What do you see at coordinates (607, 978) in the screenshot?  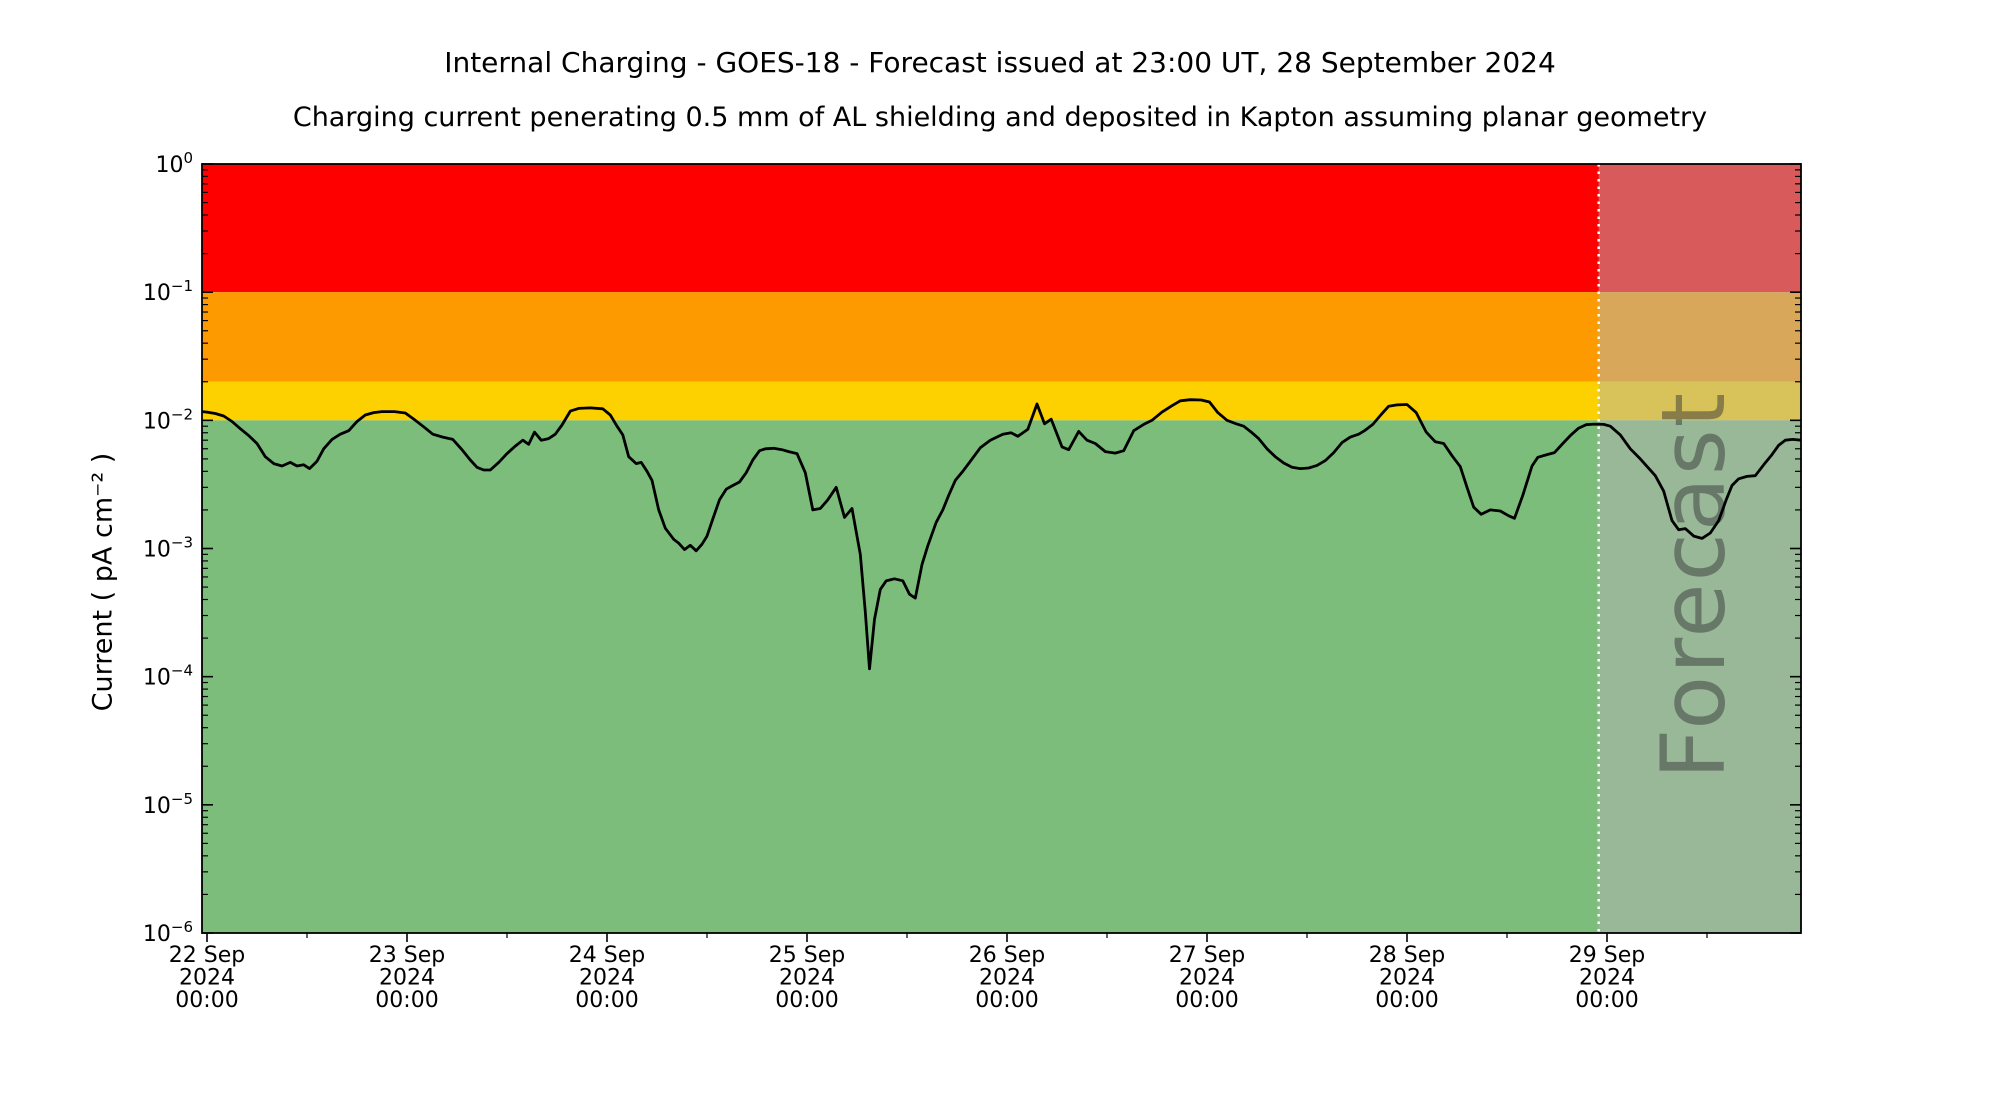 I see `x-tick-label: 24 Sep 2024 00:00` at bounding box center [607, 978].